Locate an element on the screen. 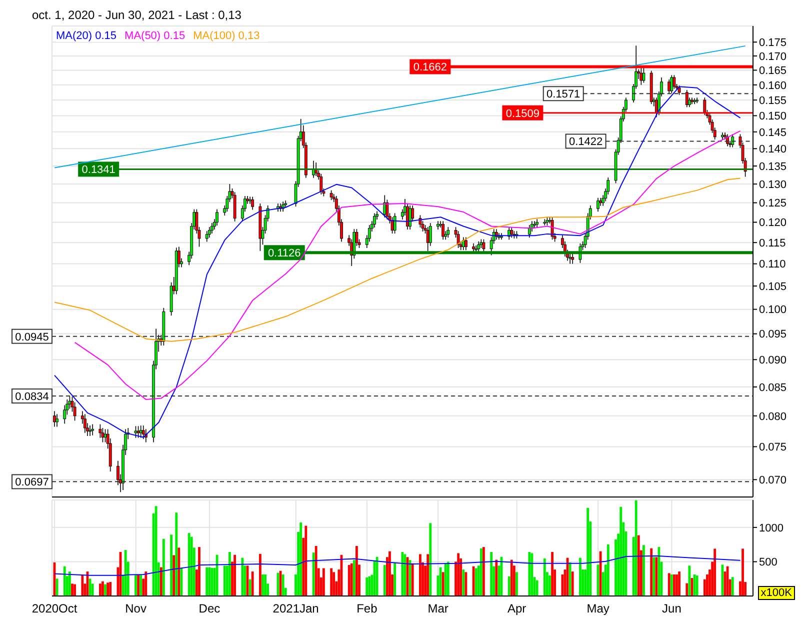  ref-line-label: 0.1662 is located at coordinates (430, 68).